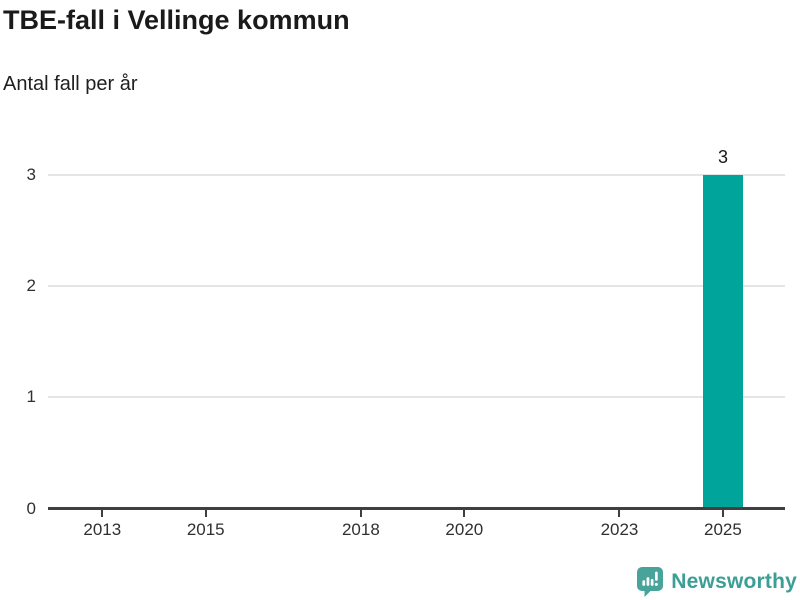 This screenshot has width=800, height=600. Describe the element at coordinates (31, 174) in the screenshot. I see `y-tick-label: 3` at that location.